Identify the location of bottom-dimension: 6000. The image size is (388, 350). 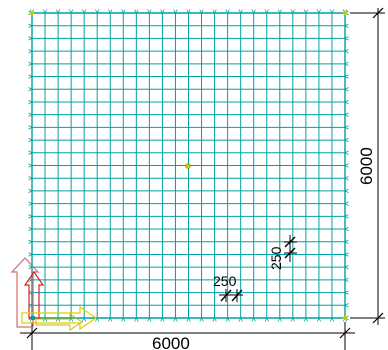
(187, 336).